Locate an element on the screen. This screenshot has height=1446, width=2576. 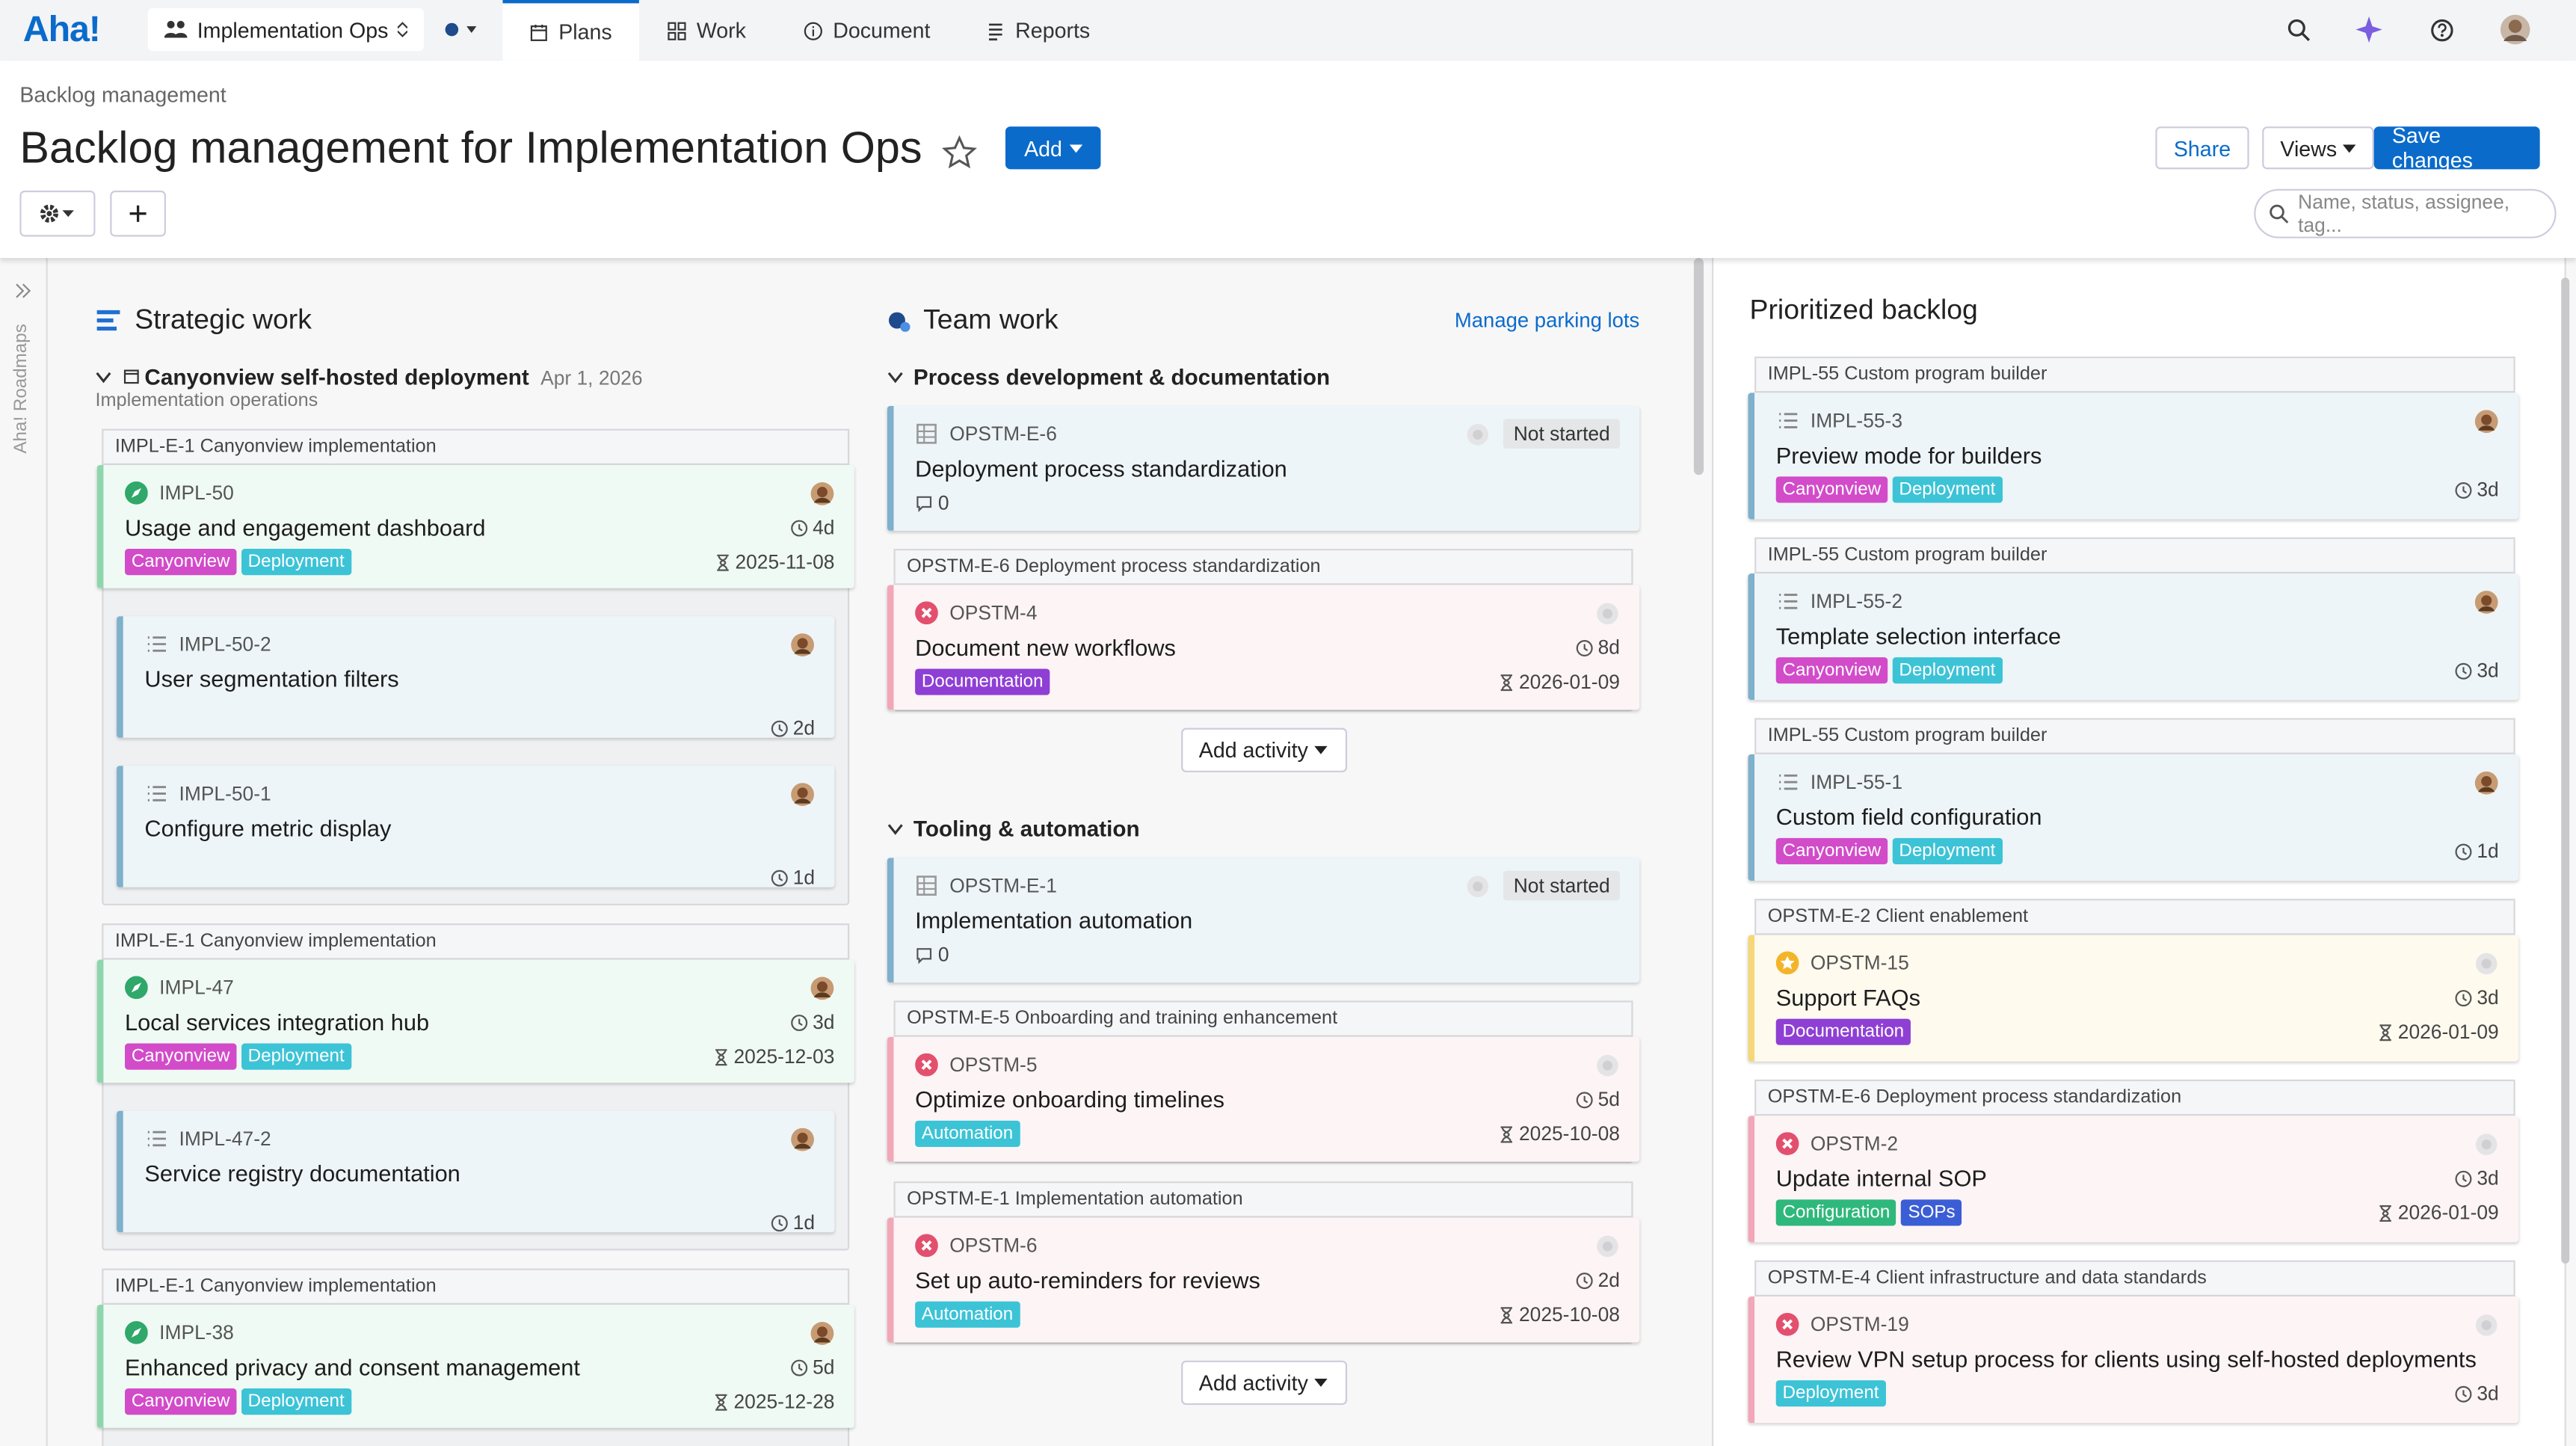
card-title-row: User segmentation filters is located at coordinates (479, 679).